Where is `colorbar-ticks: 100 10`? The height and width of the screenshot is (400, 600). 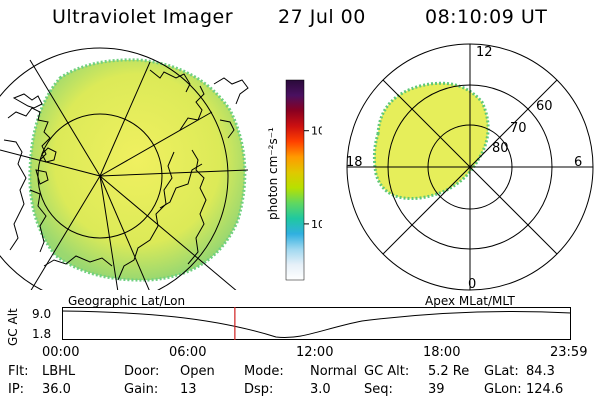 colorbar-ticks: 100 10 is located at coordinates (313, 178).